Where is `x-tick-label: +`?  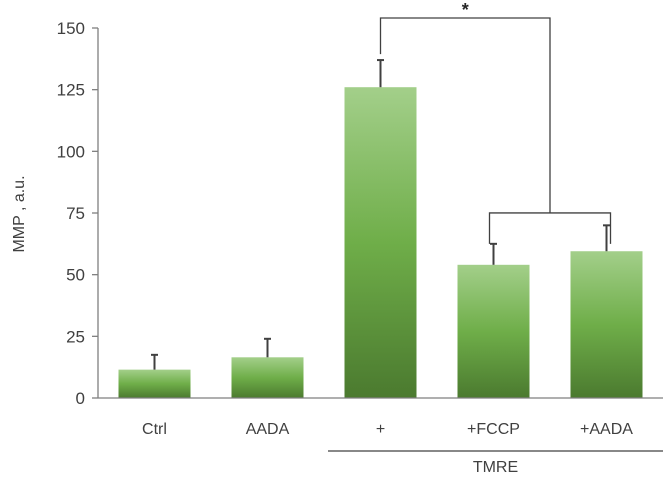 x-tick-label: + is located at coordinates (380, 429).